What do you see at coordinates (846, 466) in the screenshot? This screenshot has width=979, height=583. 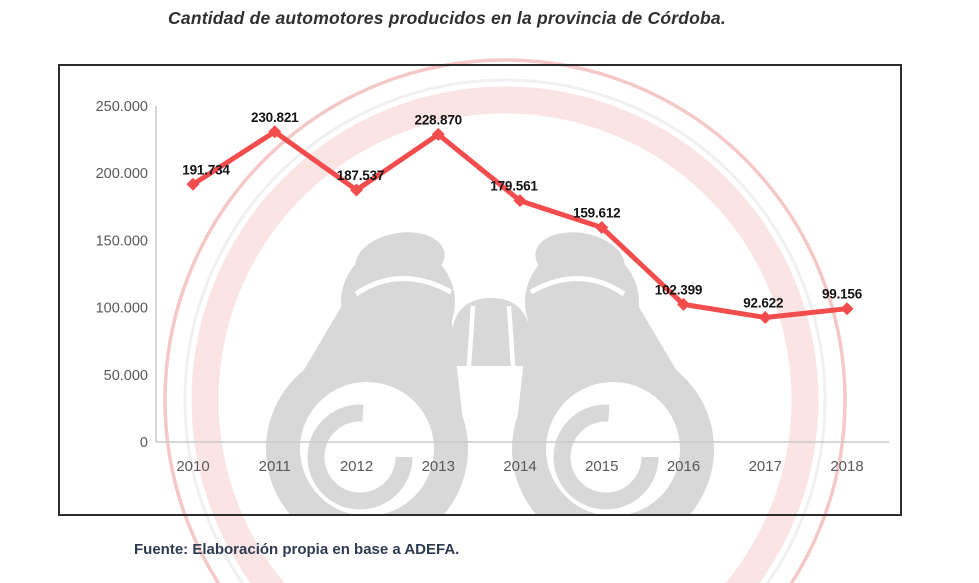 I see `x-tick-label: 2018` at bounding box center [846, 466].